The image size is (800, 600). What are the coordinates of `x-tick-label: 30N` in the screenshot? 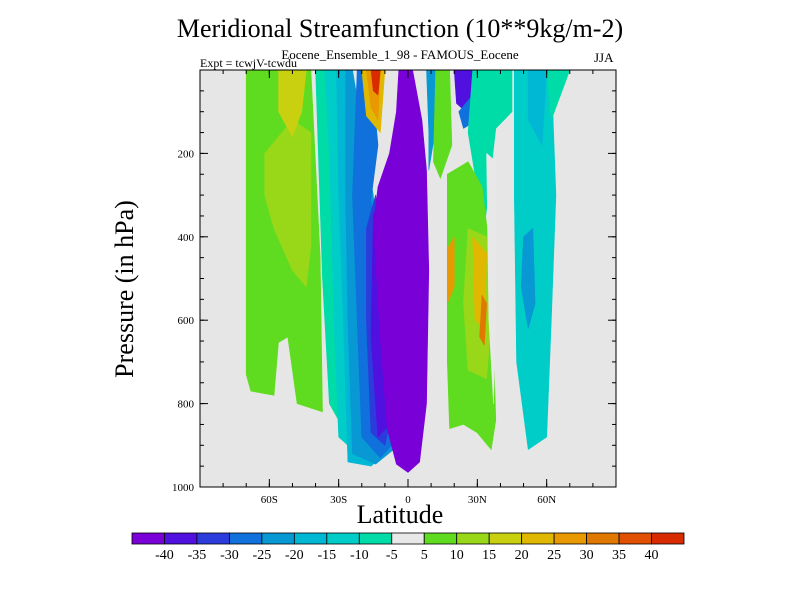 It's located at (477, 500).